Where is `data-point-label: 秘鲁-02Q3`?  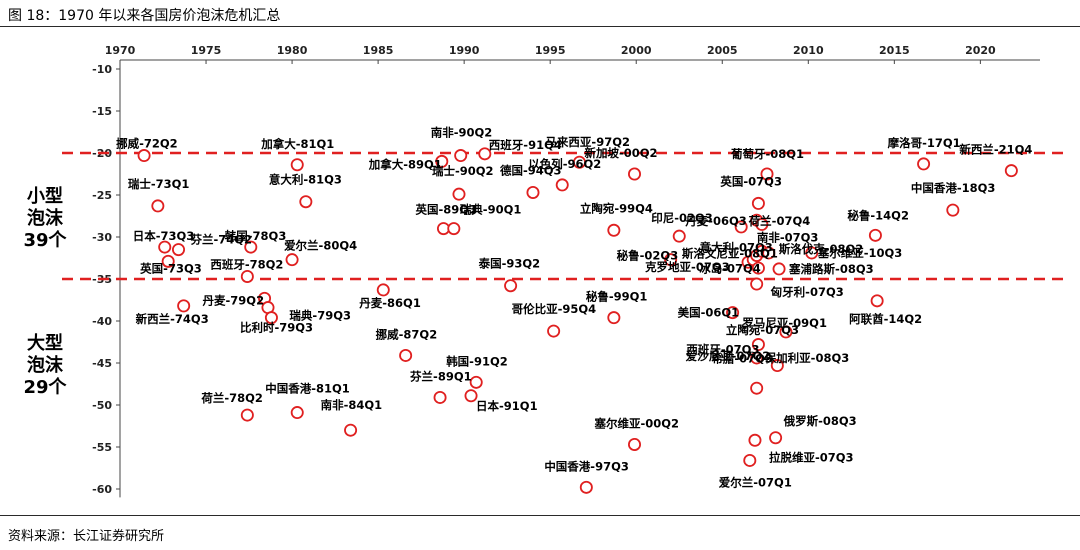
data-point-label: 秘鲁-02Q3 is located at coordinates (648, 256).